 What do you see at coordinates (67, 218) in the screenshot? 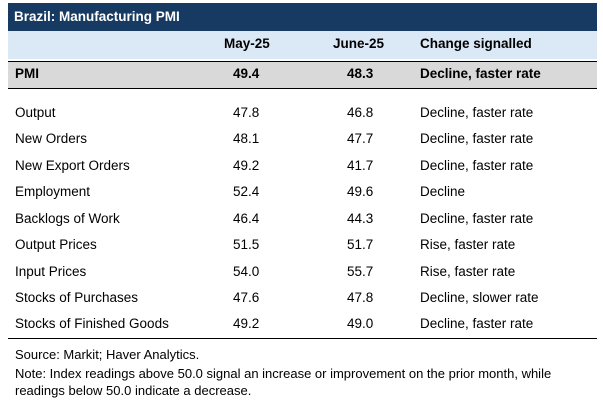
I see `row-label: Backlogs of Work` at bounding box center [67, 218].